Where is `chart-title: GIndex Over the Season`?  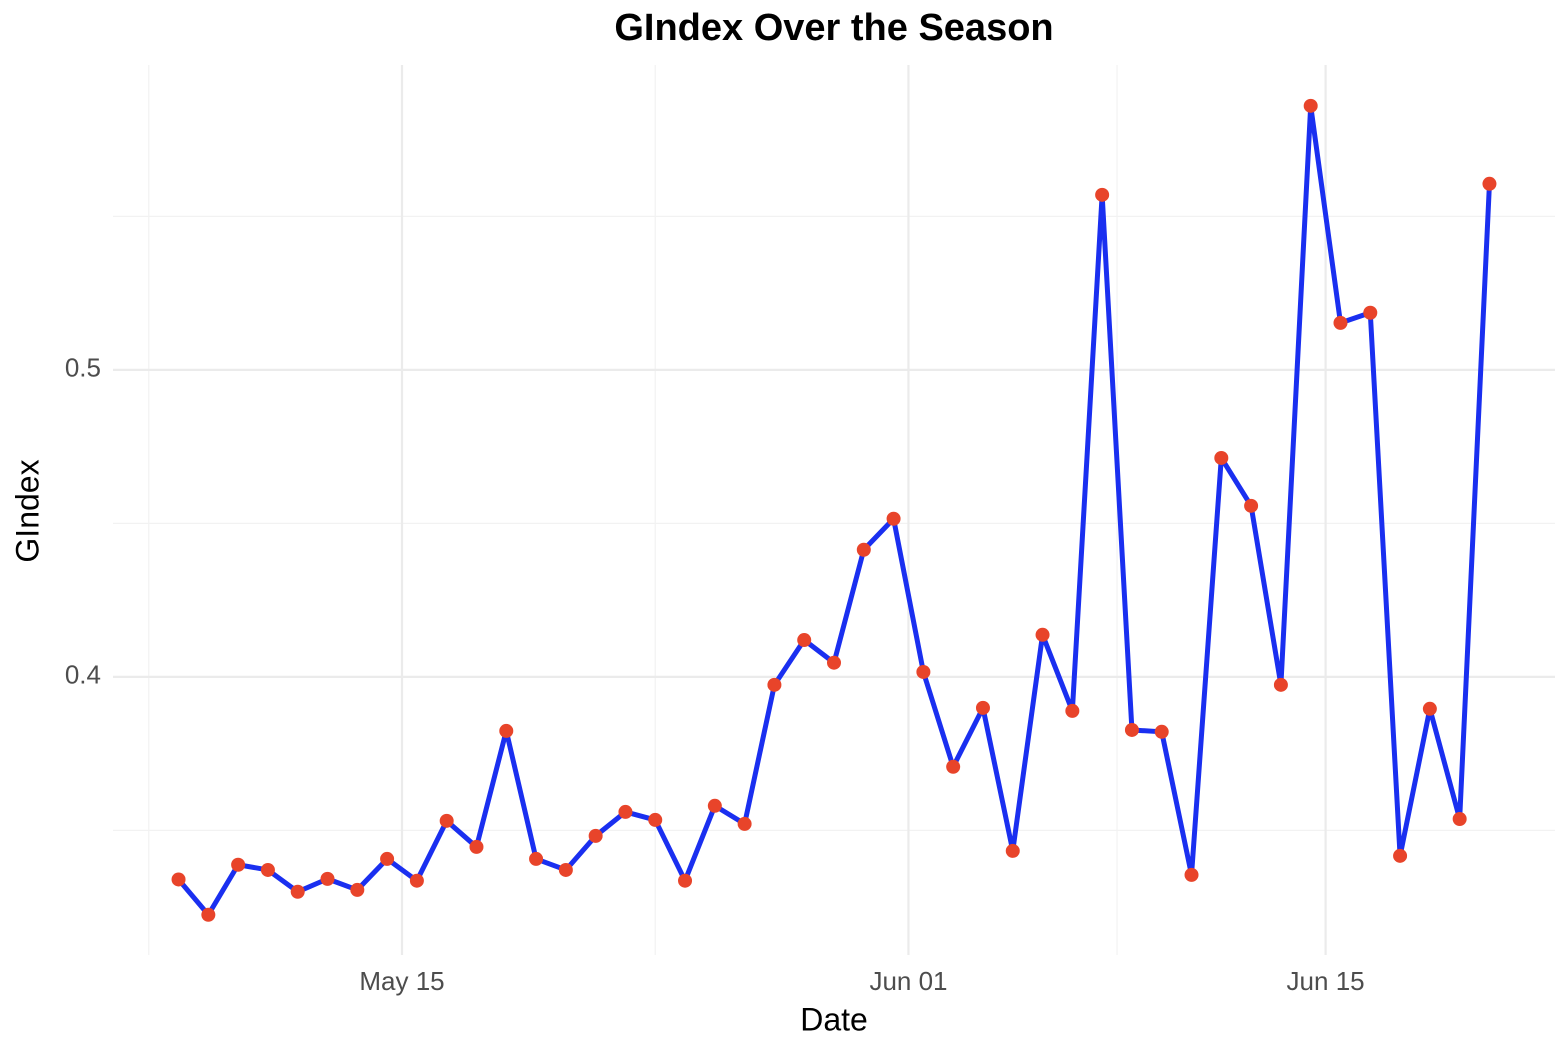
chart-title: GIndex Over the Season is located at coordinates (833, 28).